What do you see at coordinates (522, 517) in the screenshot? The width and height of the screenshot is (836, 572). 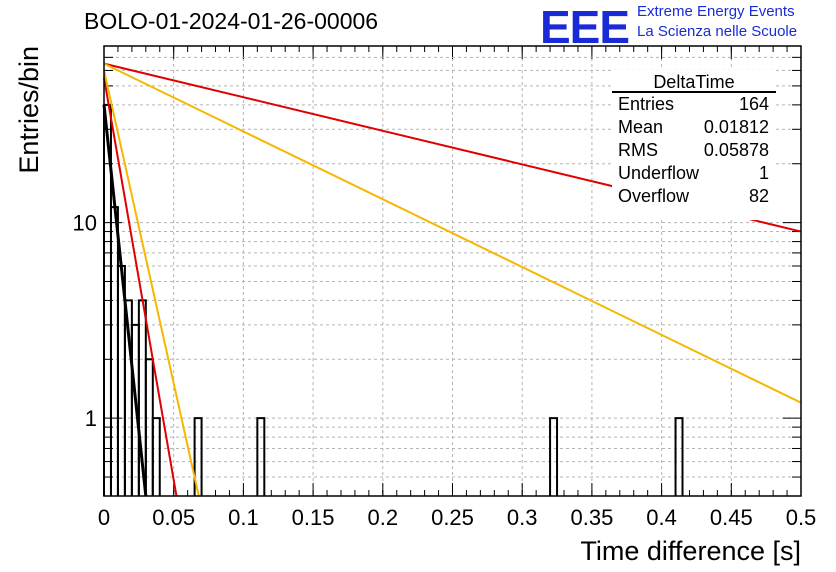 I see `x-tick-label: 0.3` at bounding box center [522, 517].